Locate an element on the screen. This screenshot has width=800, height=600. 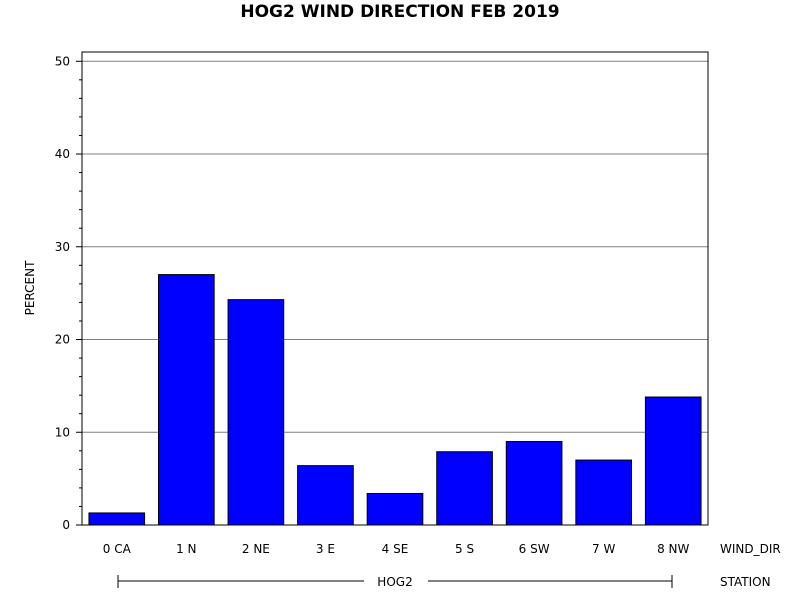
chart-title: HOG2 WIND DIRECTION FEB 2019 is located at coordinates (399, 12).